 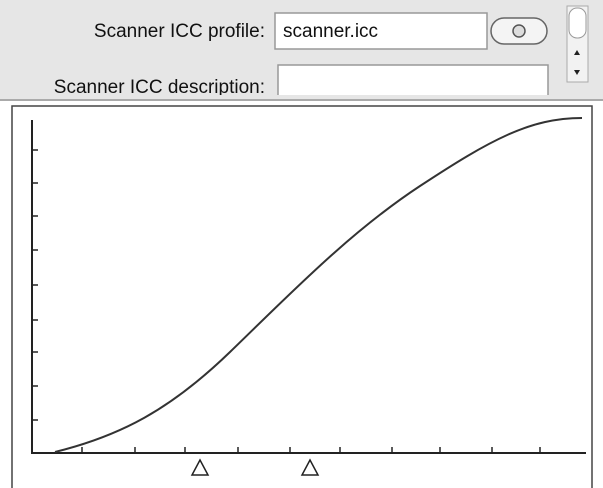 I want to click on scroll-thumb, so click(x=577, y=23).